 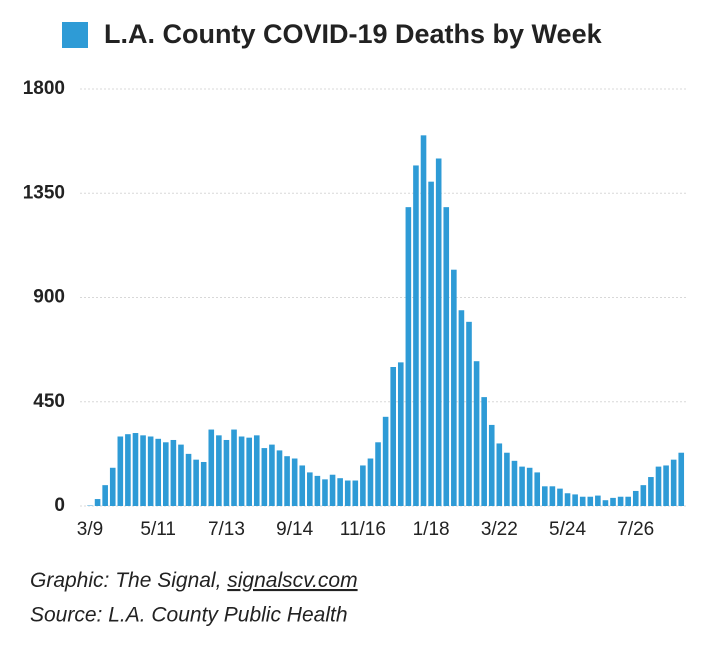 I want to click on y-tick-label: 900, so click(x=49, y=297).